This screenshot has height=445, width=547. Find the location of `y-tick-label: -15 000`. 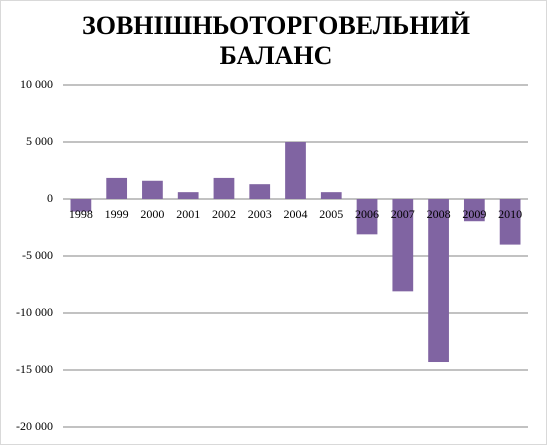

y-tick-label: -15 000 is located at coordinates (34, 369).